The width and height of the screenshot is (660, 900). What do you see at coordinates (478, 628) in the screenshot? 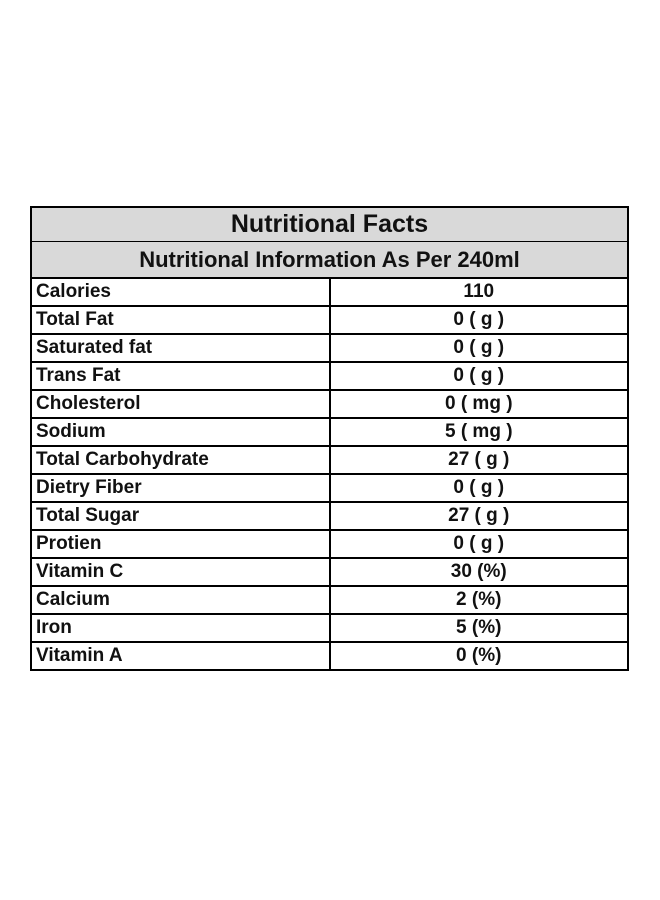
I see `nutrient-value: 5 (%)` at bounding box center [478, 628].